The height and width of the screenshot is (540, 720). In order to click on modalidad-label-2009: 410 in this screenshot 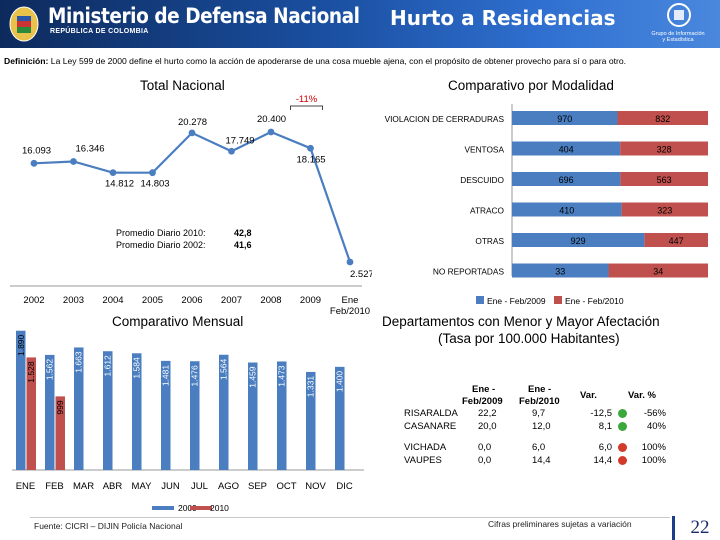, I will do `click(566, 211)`.